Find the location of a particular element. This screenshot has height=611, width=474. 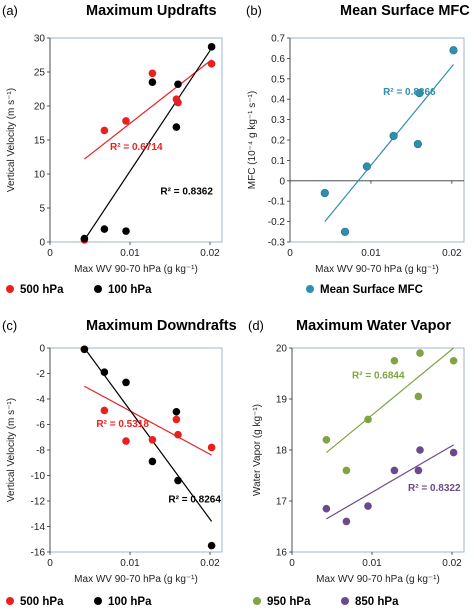

r-squared-label: R² = 0.8322 is located at coordinates (434, 488).